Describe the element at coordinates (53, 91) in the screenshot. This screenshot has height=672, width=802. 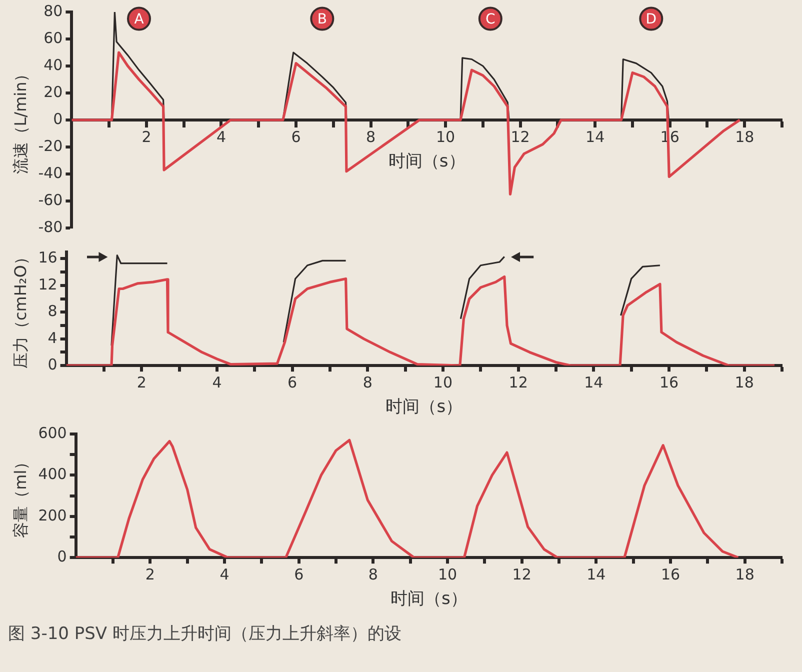
I see `y-tick-label: 20` at that location.